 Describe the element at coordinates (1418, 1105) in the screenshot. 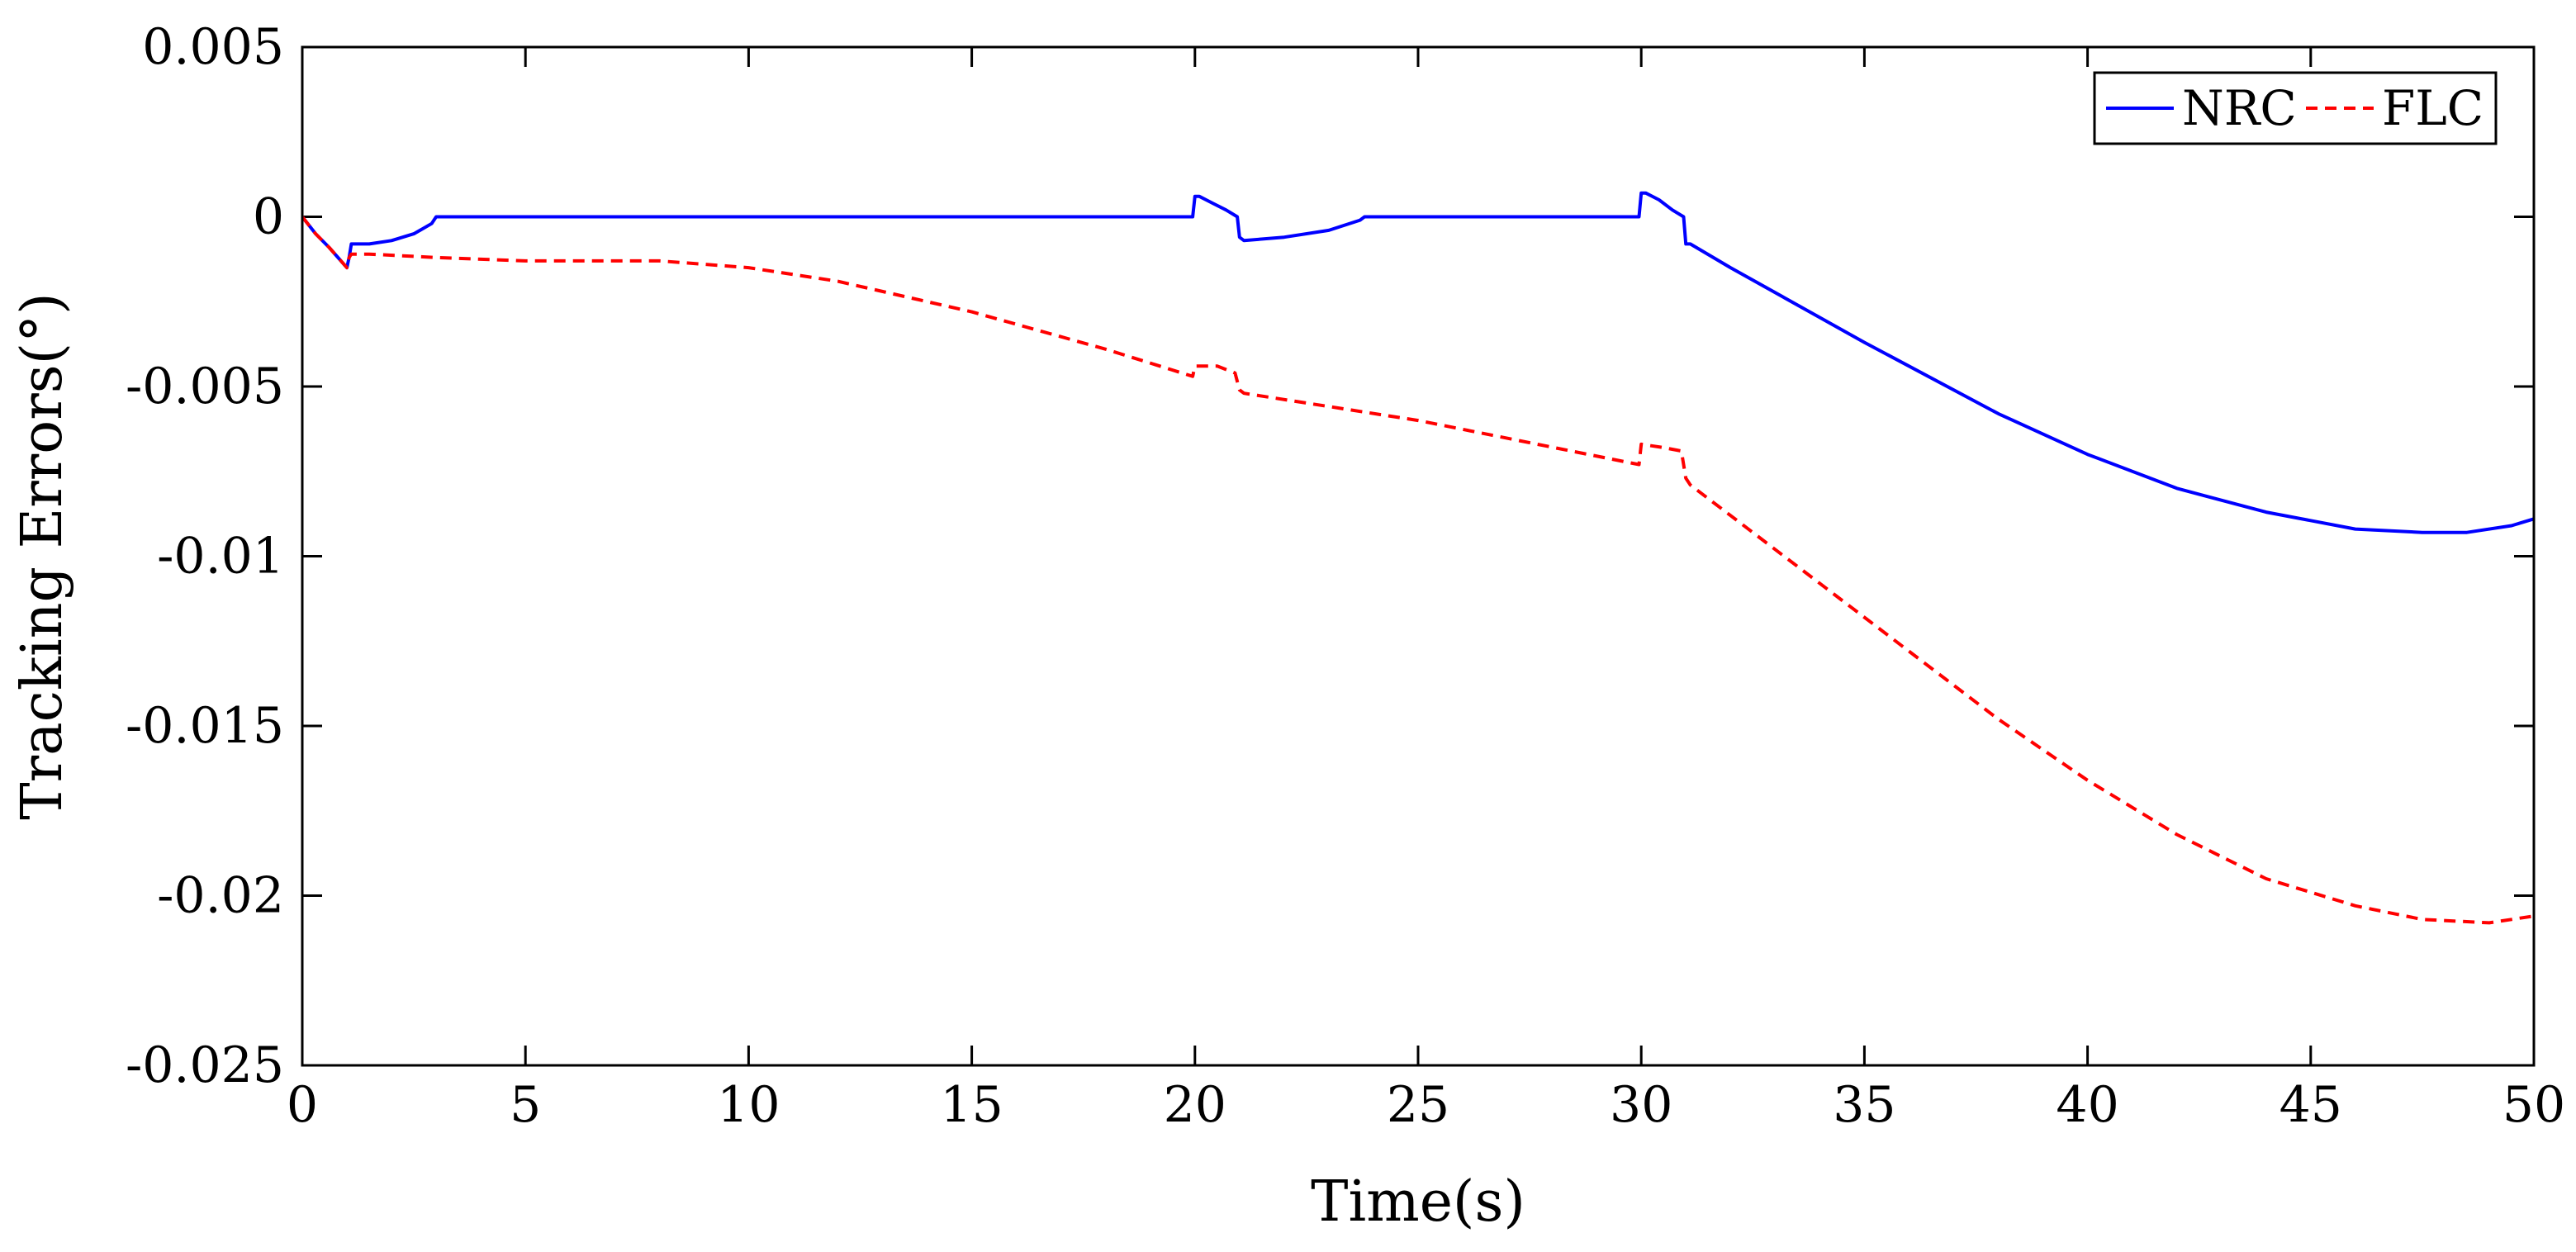

I see `x-tick-label: 25` at that location.